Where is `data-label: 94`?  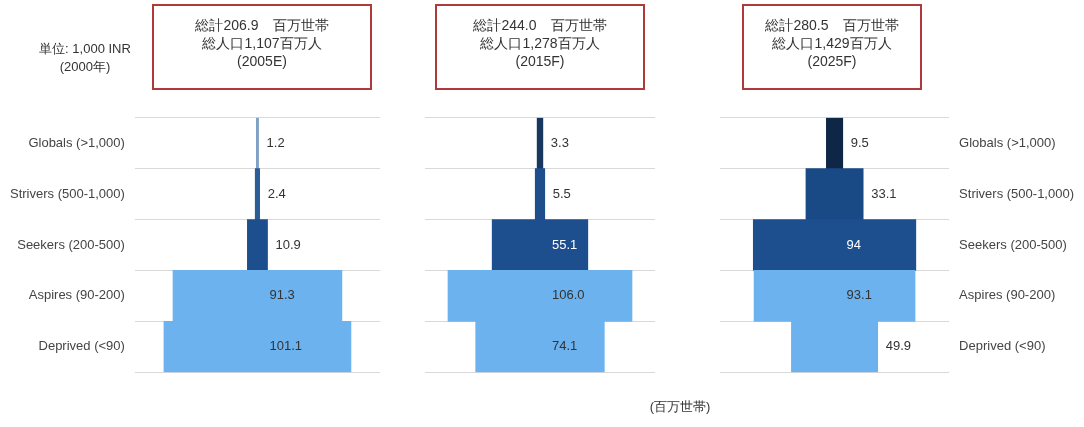 data-label: 94 is located at coordinates (854, 244).